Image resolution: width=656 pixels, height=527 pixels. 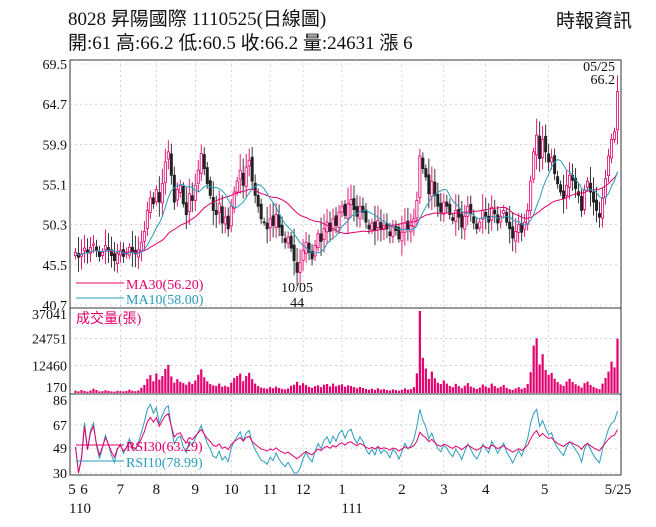 What do you see at coordinates (164, 463) in the screenshot?
I see `rsi10-legend-label: RSI10(78.99)` at bounding box center [164, 463].